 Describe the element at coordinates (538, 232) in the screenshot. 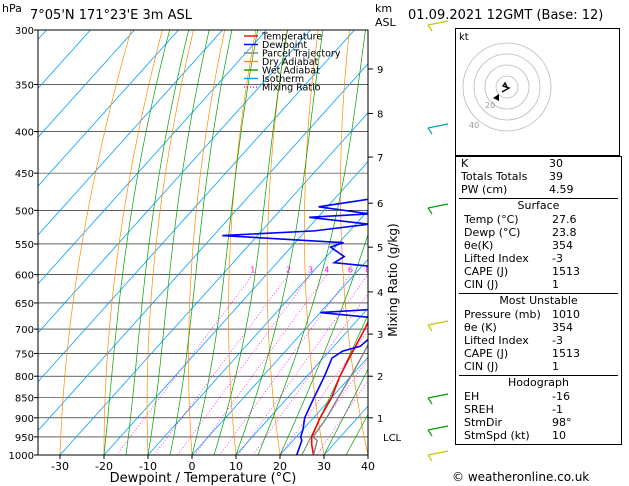

I see `surface-row: Dewp (°C) 23.8` at that location.